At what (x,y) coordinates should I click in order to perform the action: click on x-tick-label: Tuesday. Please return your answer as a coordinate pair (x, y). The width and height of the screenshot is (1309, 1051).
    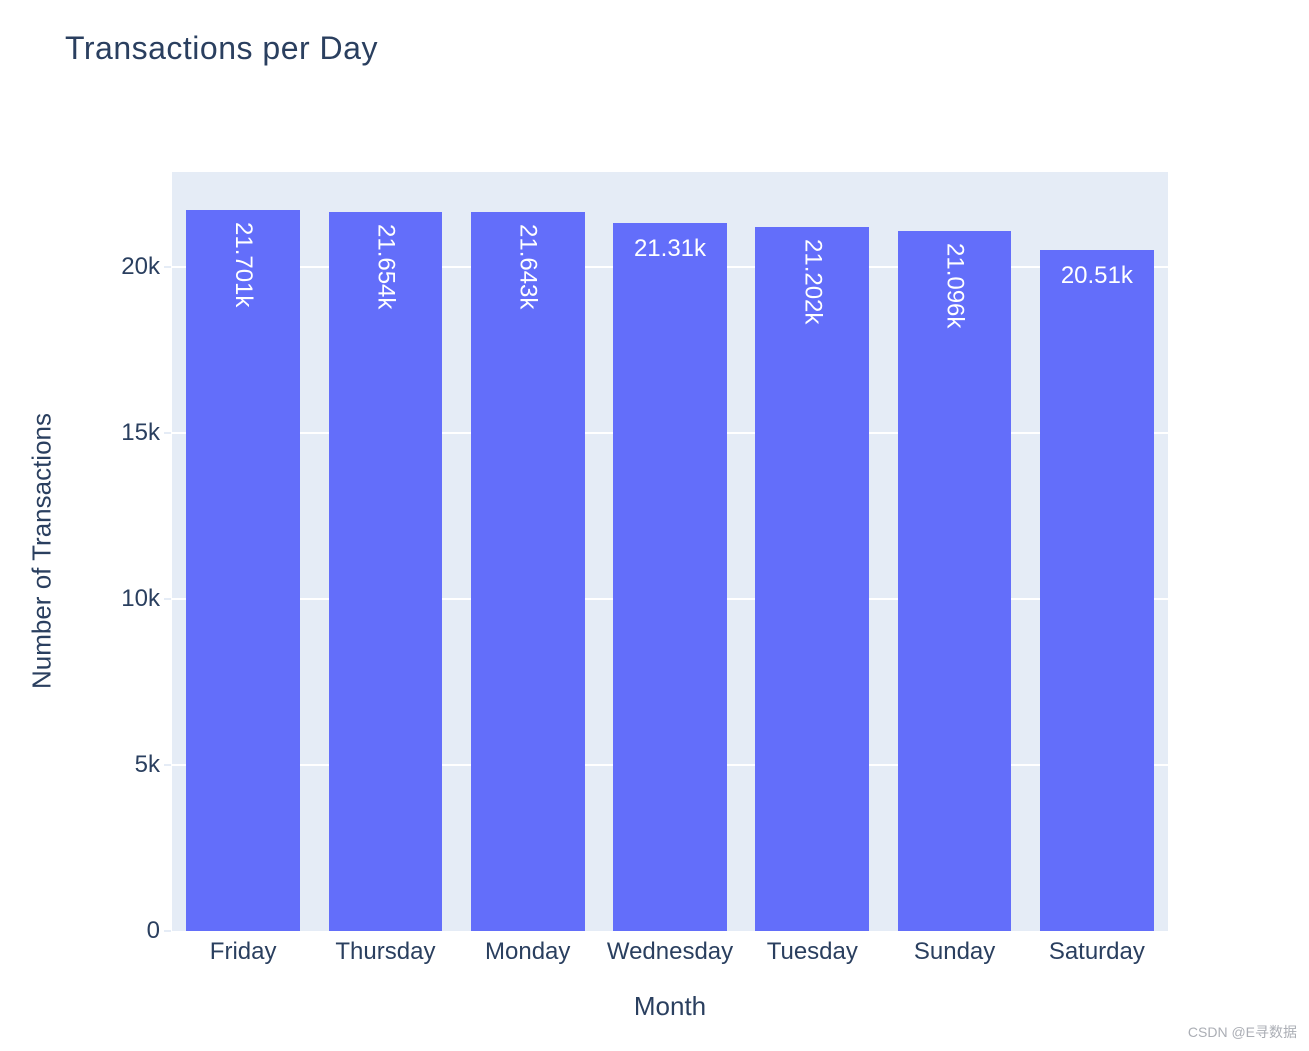
    Looking at the image, I should click on (812, 951).